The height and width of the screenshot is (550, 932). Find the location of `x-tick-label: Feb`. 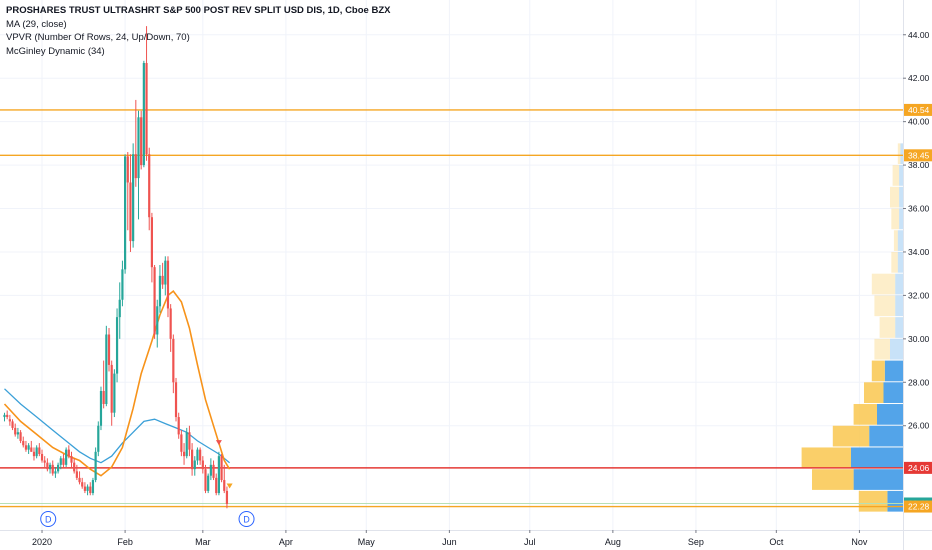

x-tick-label: Feb is located at coordinates (125, 542).